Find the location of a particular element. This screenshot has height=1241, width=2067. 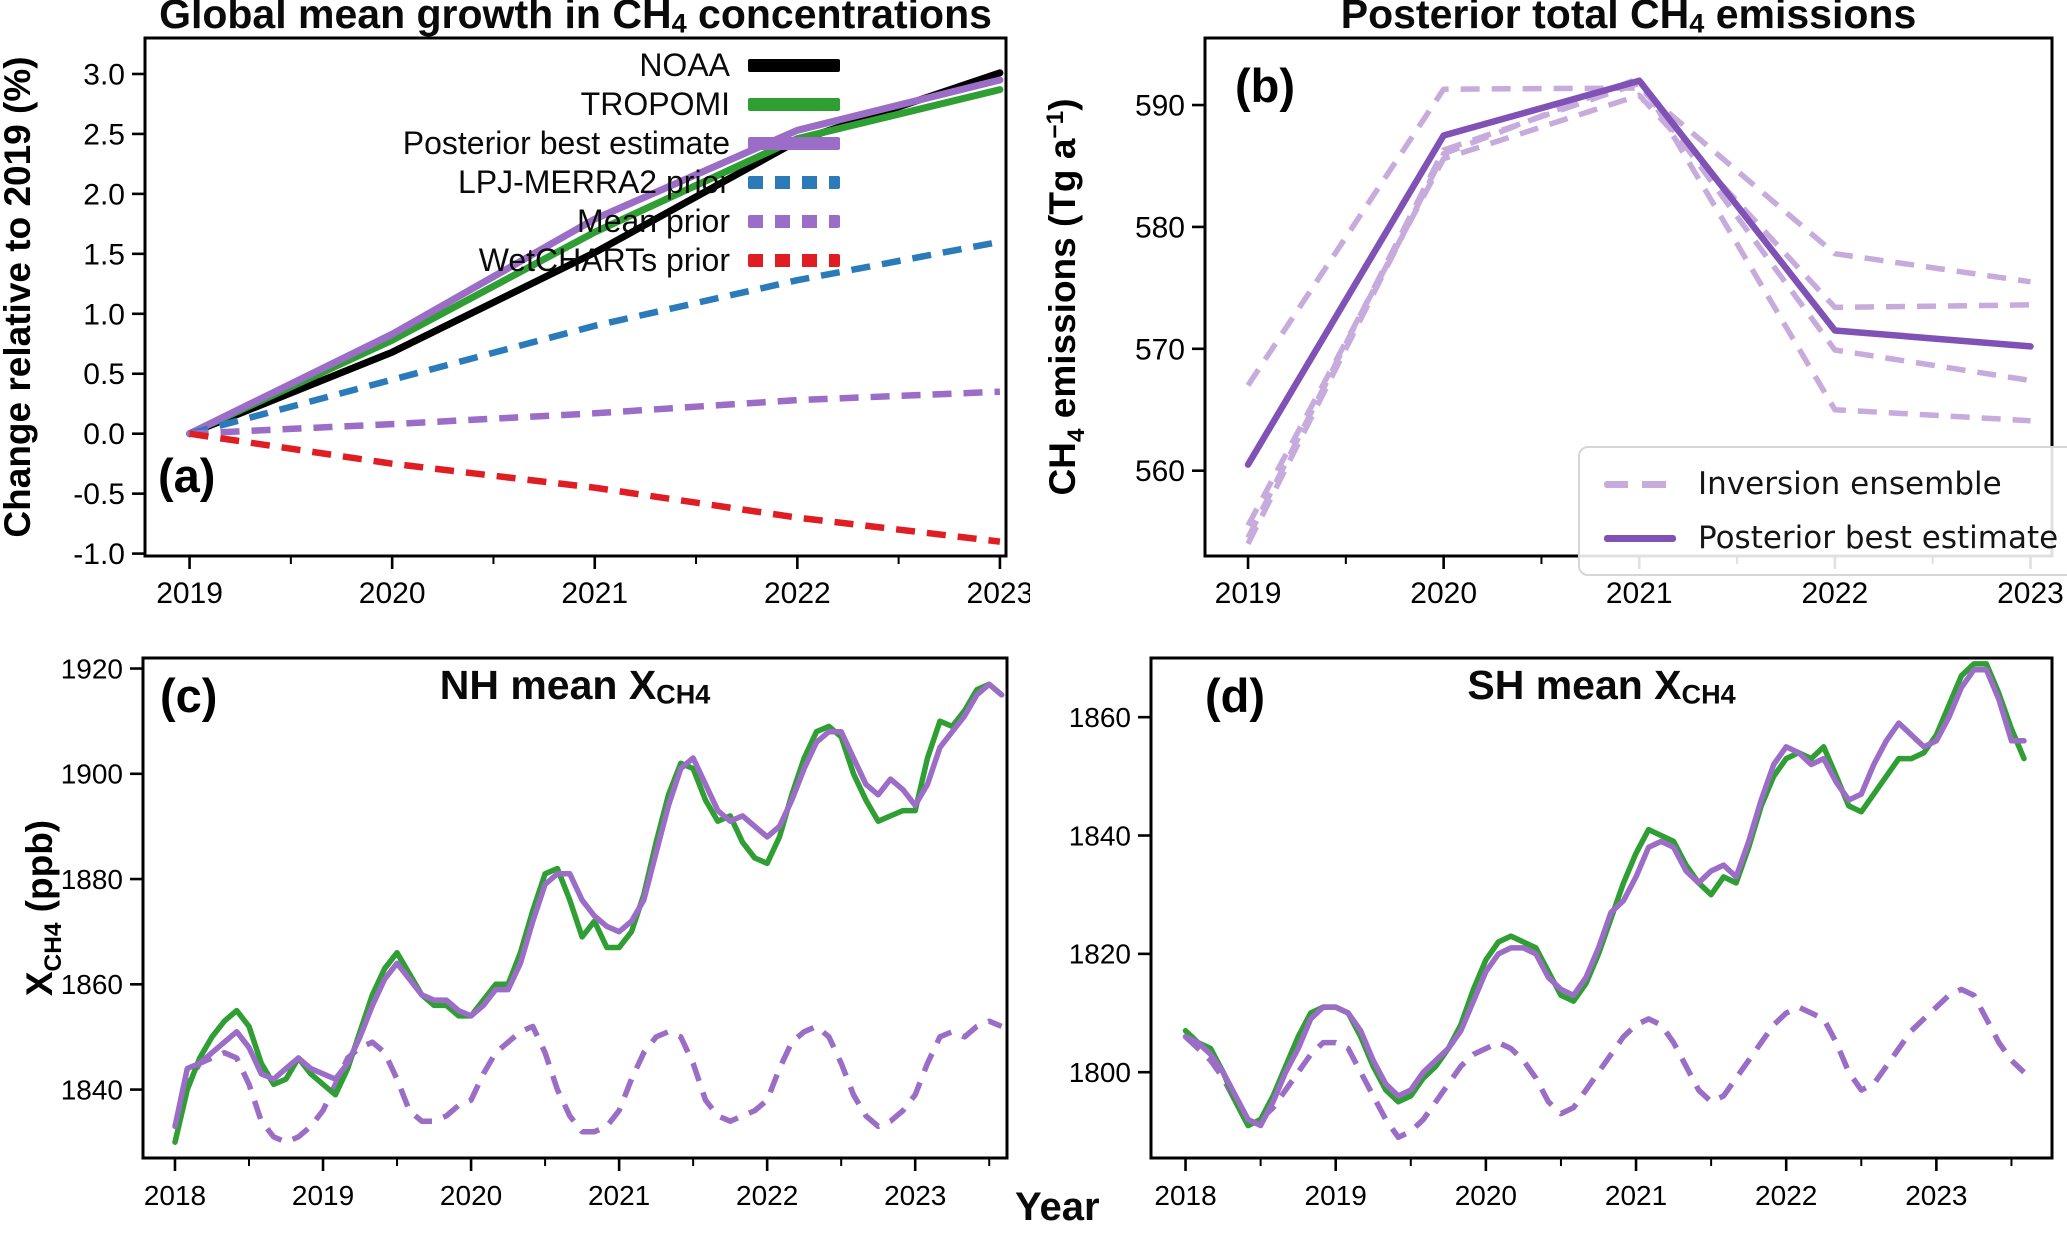

legend-entry: NOAA is located at coordinates (495, 65).